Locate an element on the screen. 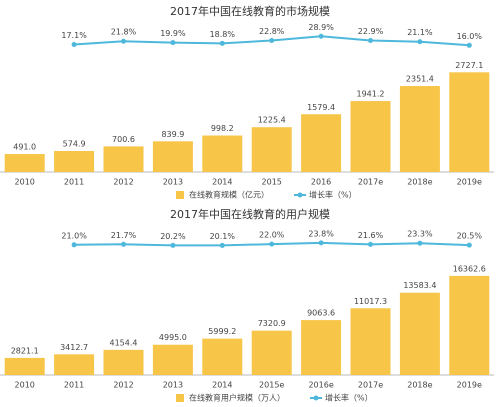 Image resolution: width=500 pixels, height=407 pixels. bar-label: 3412.7 is located at coordinates (74, 347).